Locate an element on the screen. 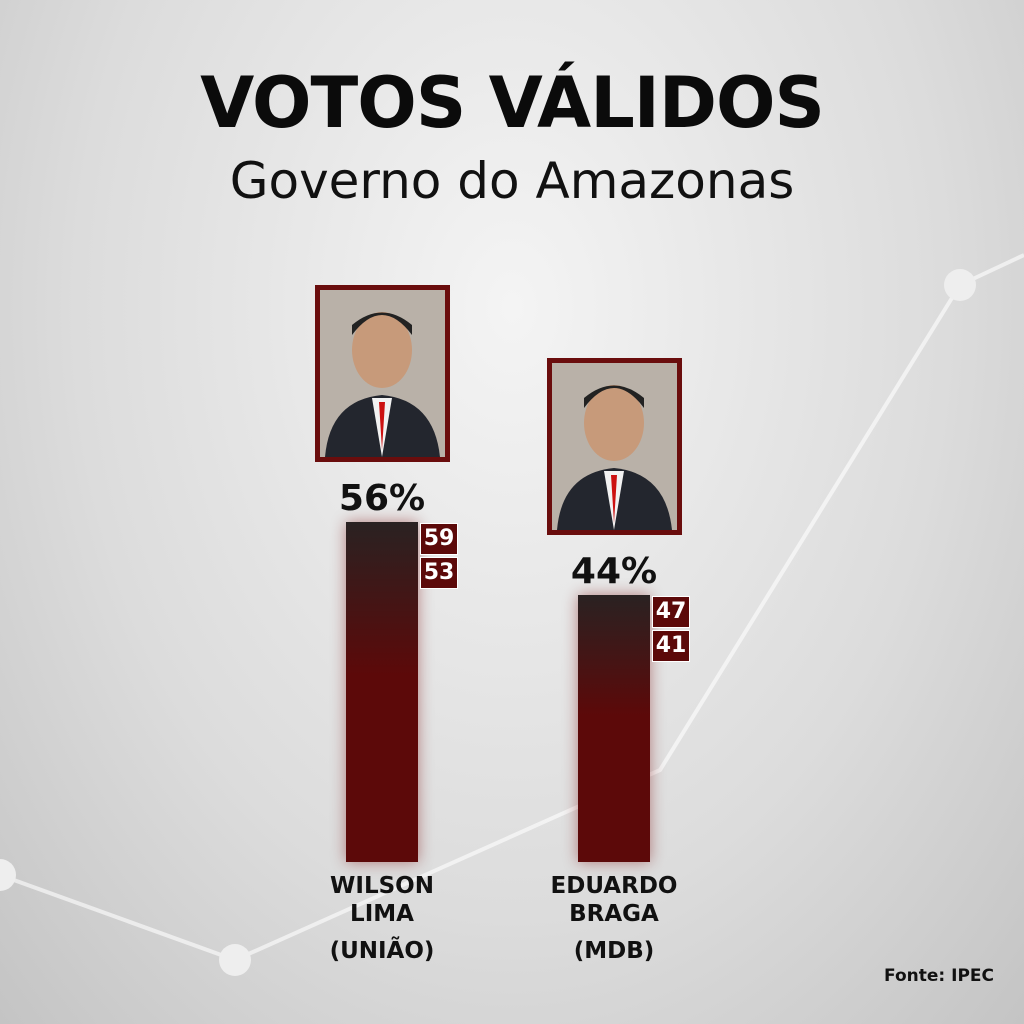 The height and width of the screenshot is (1024, 1024). value-label: 44% is located at coordinates (614, 571).